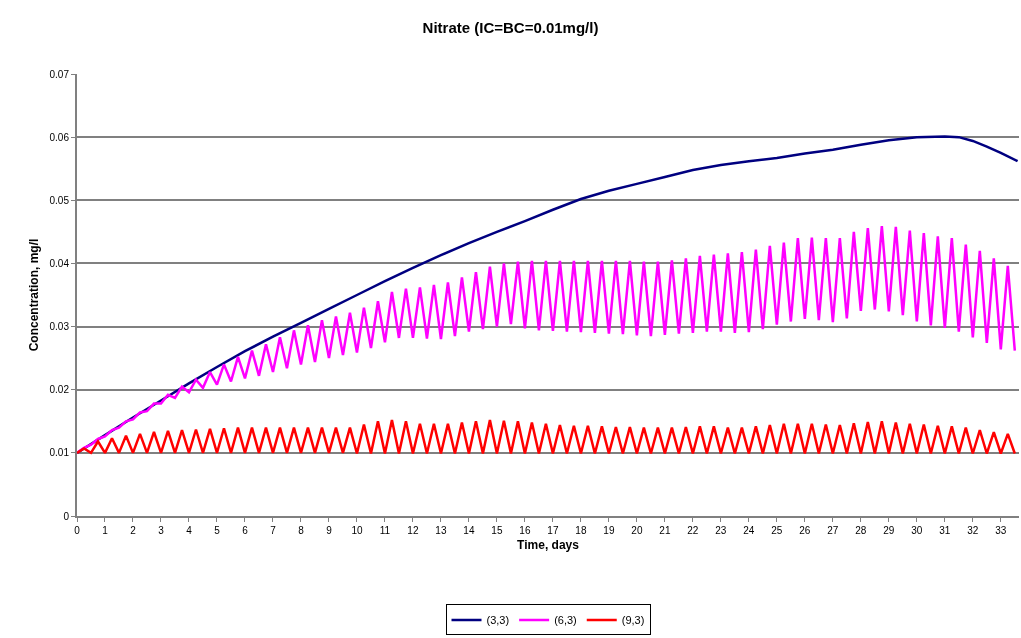  Describe the element at coordinates (413, 530) in the screenshot. I see `x-tick-label: 12` at that location.